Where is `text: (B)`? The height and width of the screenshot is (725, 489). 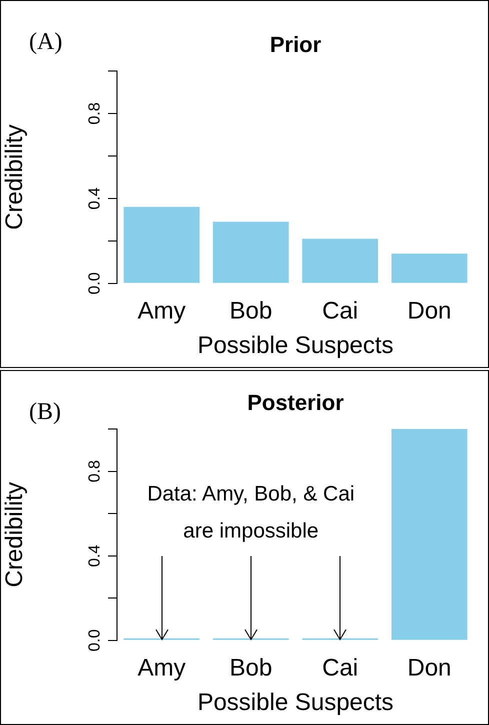 text: (B) is located at coordinates (45, 412).